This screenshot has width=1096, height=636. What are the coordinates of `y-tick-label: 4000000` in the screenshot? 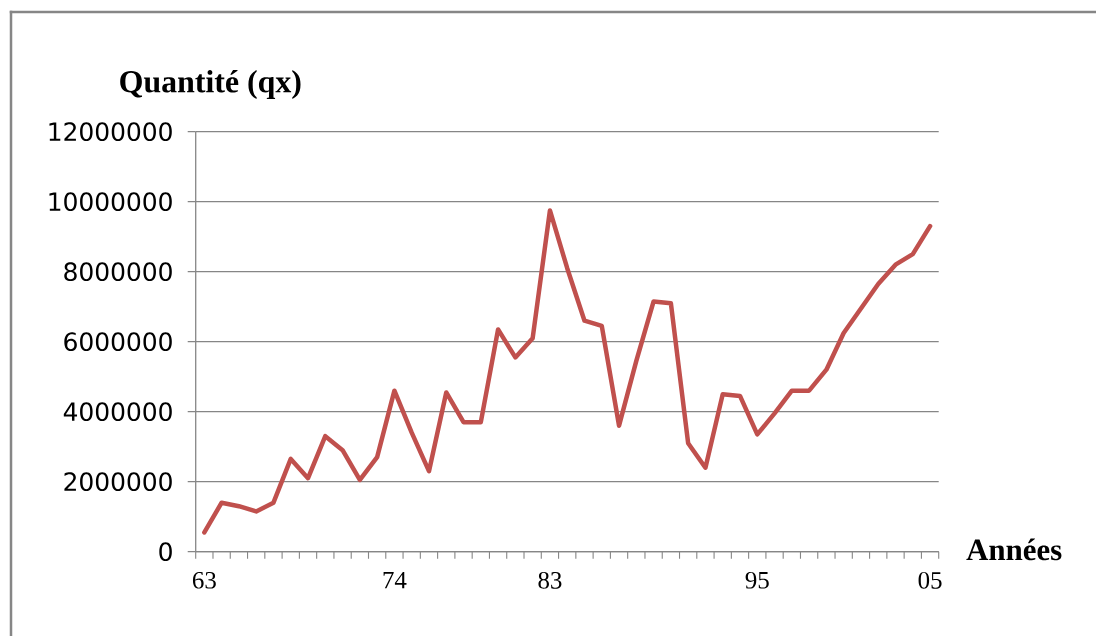 It's located at (117, 412).